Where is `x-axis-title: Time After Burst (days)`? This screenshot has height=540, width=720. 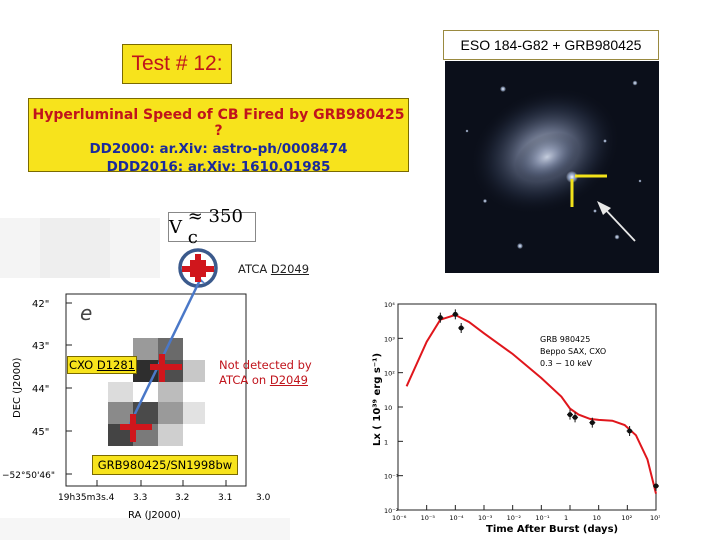 x-axis-title: Time After Burst (days) is located at coordinates (552, 529).